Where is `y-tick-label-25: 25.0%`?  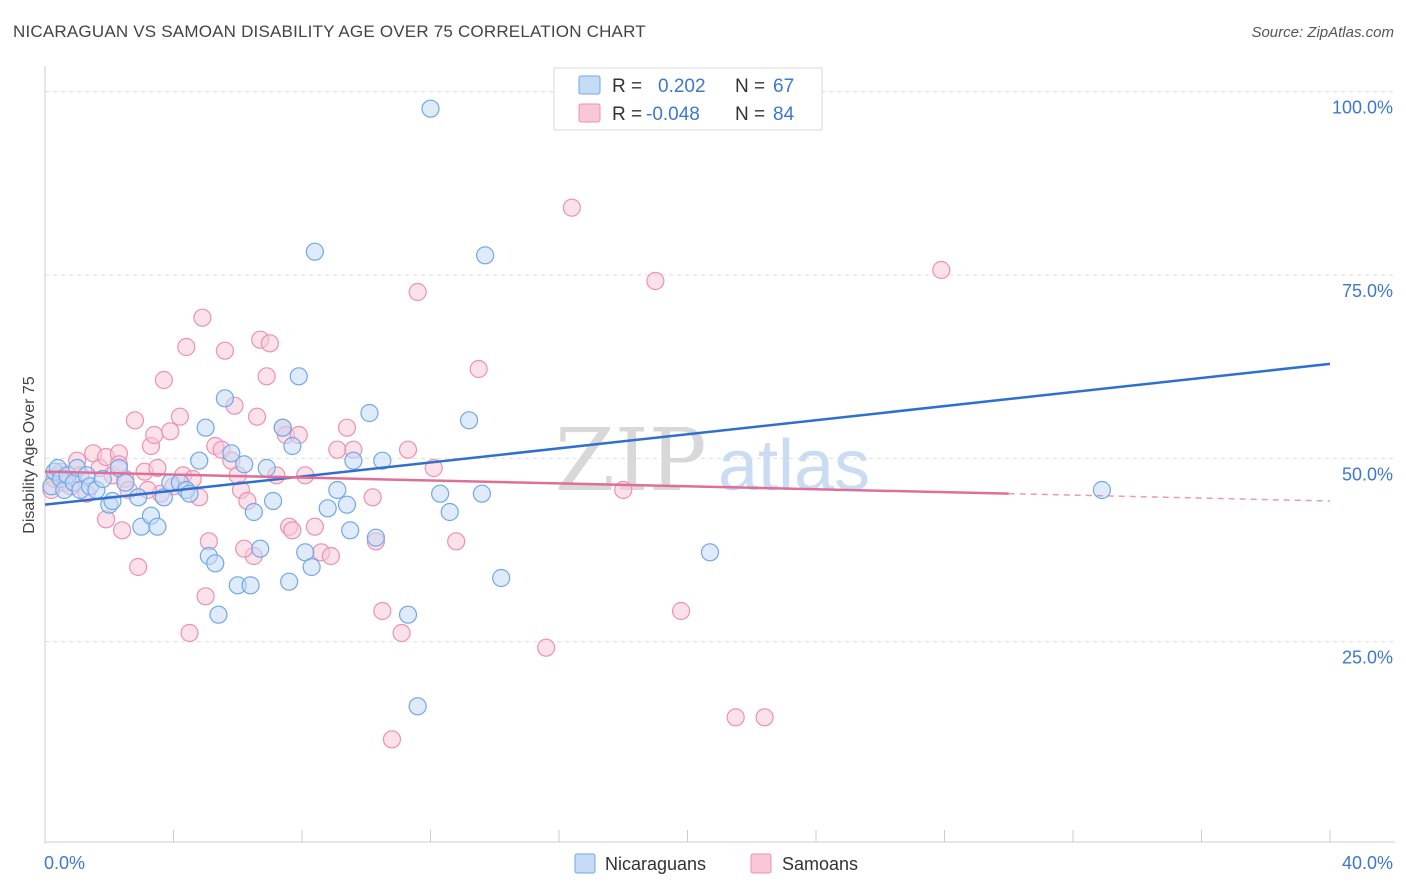 y-tick-label-25: 25.0% is located at coordinates (1367, 658).